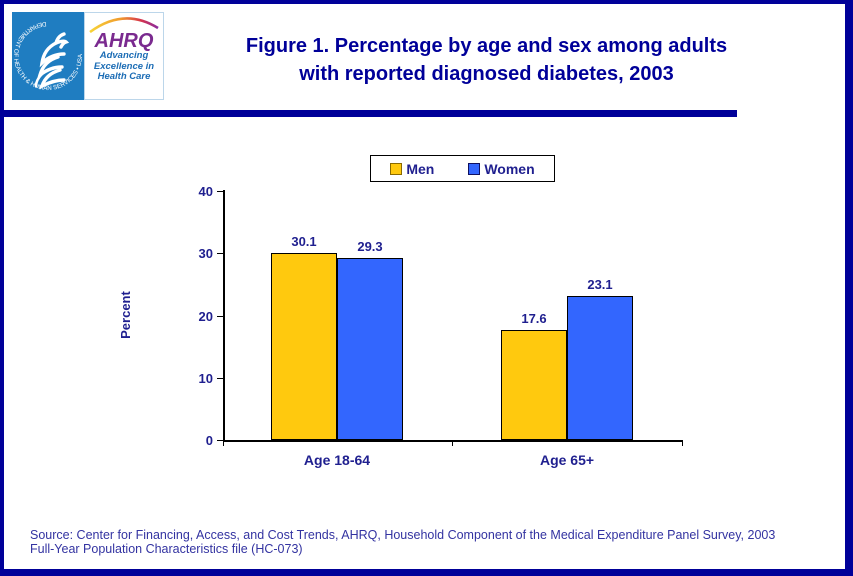  I want to click on bar-value-label: 30.1, so click(304, 241).